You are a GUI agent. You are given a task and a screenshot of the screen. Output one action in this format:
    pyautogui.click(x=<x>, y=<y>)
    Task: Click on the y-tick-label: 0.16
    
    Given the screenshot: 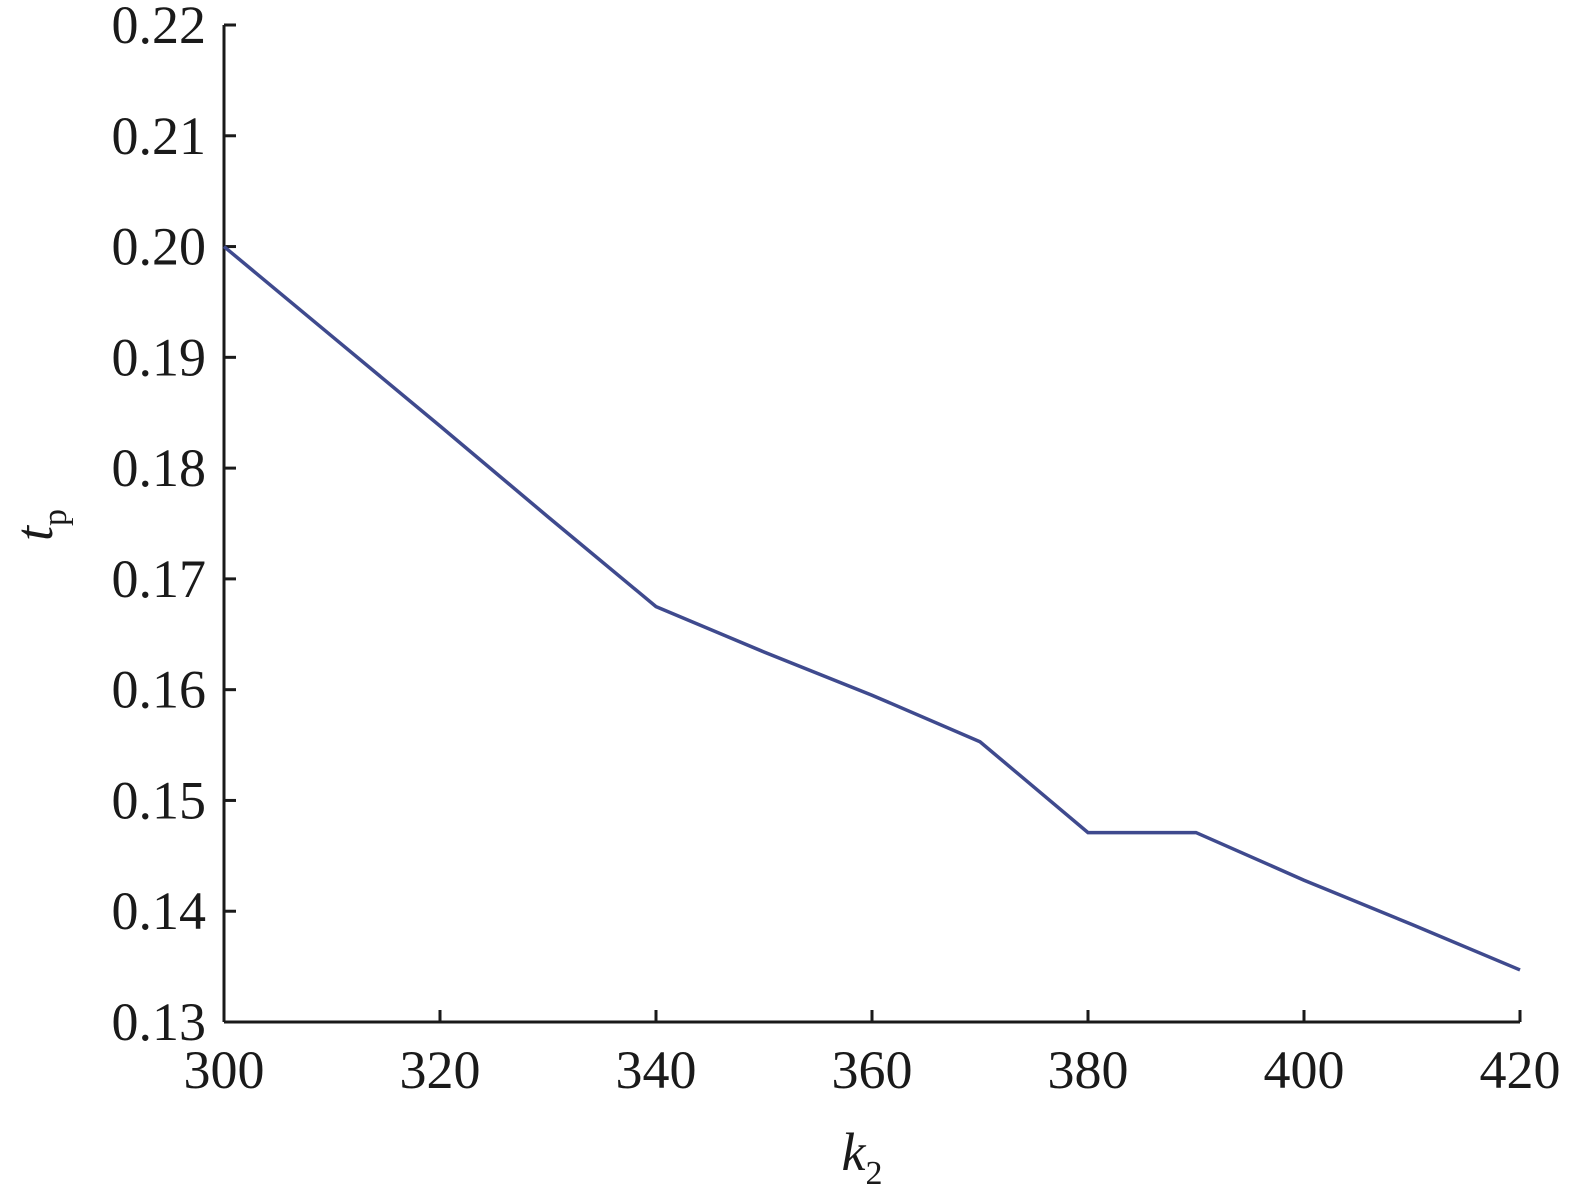 What is the action you would take?
    pyautogui.click(x=159, y=690)
    